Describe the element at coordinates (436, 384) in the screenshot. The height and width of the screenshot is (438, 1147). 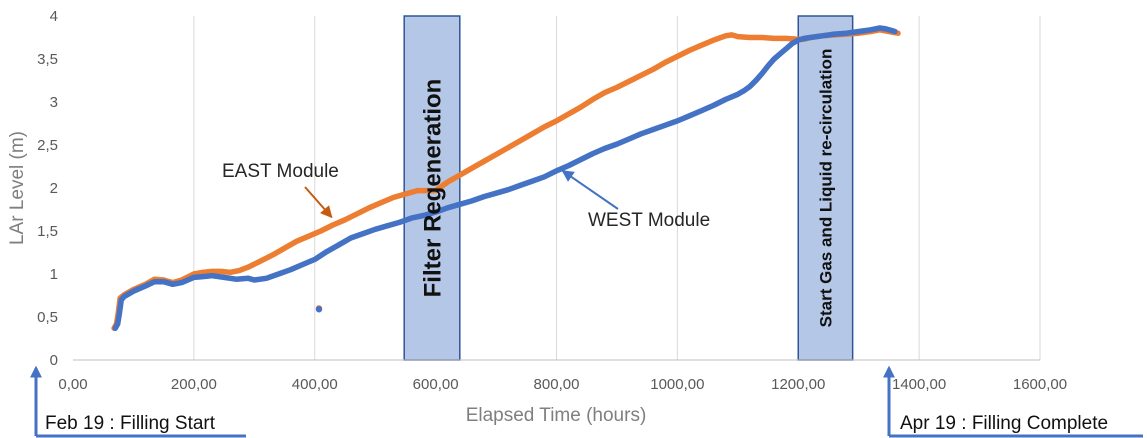
I see `x-tick-label: 600,00` at that location.